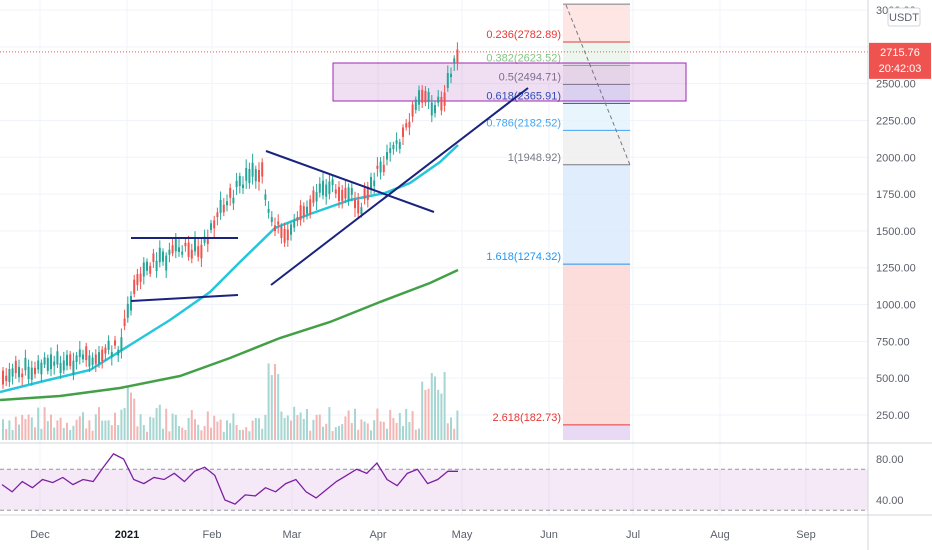  What do you see at coordinates (896, 158) in the screenshot?
I see `y-tick-label: 2000.00` at bounding box center [896, 158].